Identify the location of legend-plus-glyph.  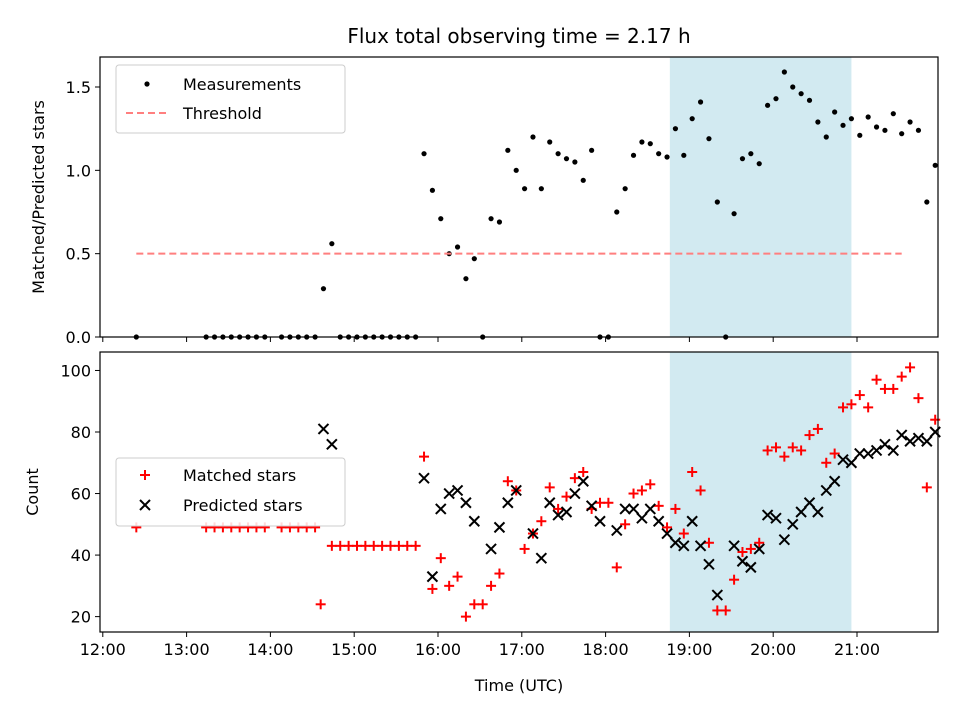
(145, 475).